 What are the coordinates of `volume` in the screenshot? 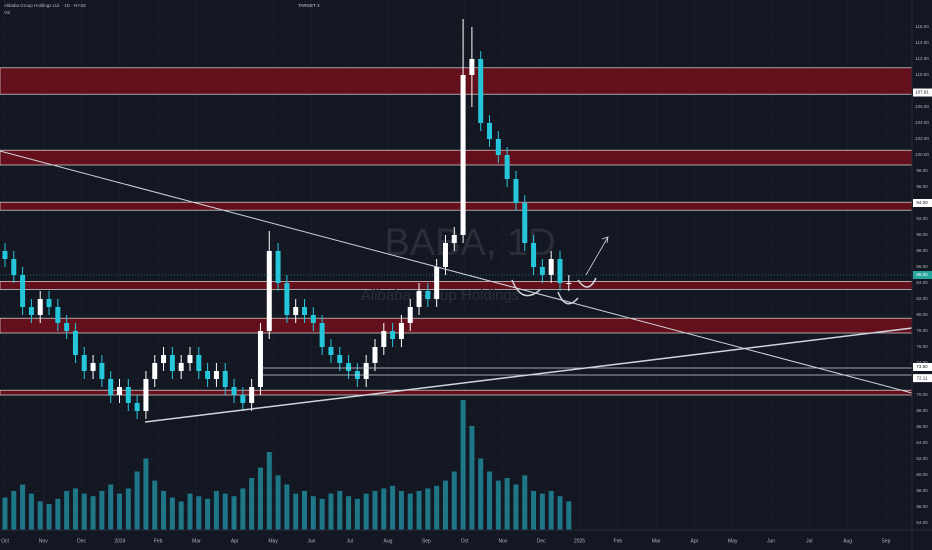 It's located at (287, 465).